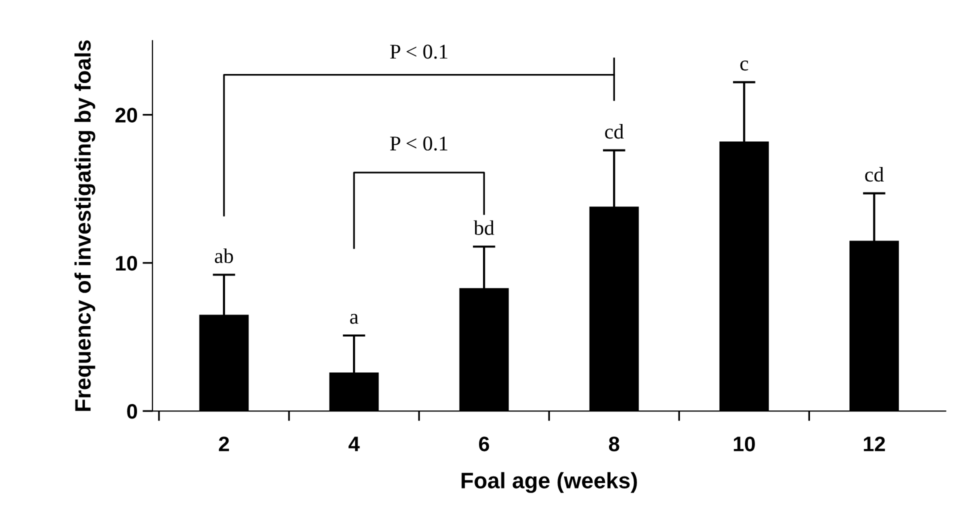  Describe the element at coordinates (744, 65) in the screenshot. I see `annotation: c` at that location.